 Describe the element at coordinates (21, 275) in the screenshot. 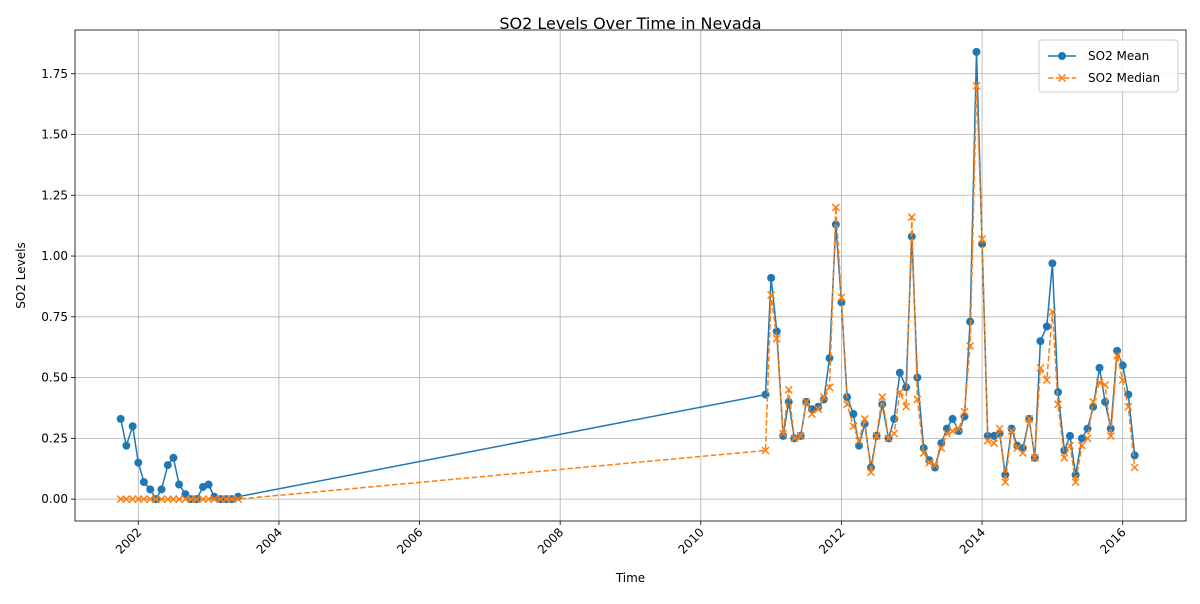

I see `y-axis-title: SO2 Levels` at that location.